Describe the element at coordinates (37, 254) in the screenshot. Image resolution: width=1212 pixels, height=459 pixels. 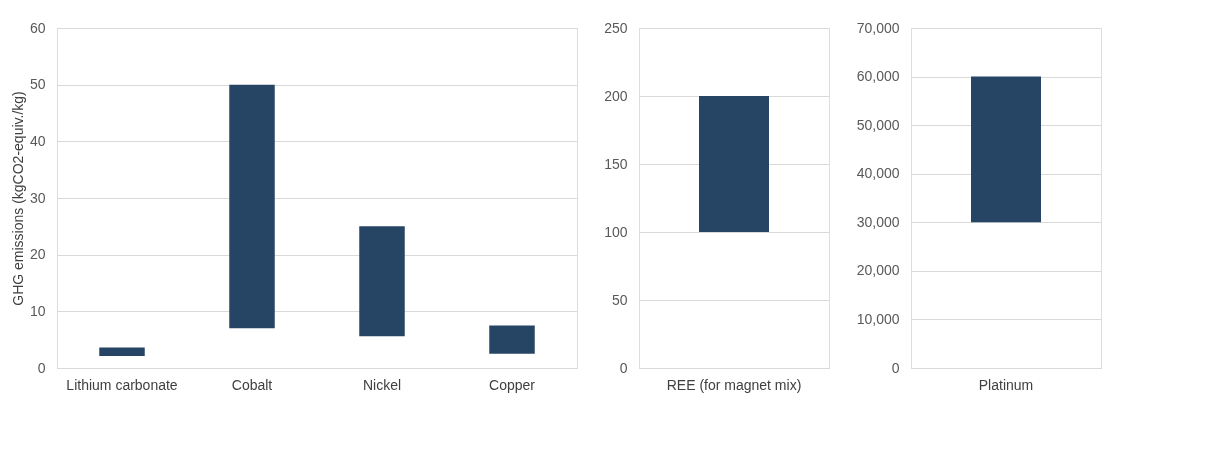
I see `y-tick-label: 20` at that location.